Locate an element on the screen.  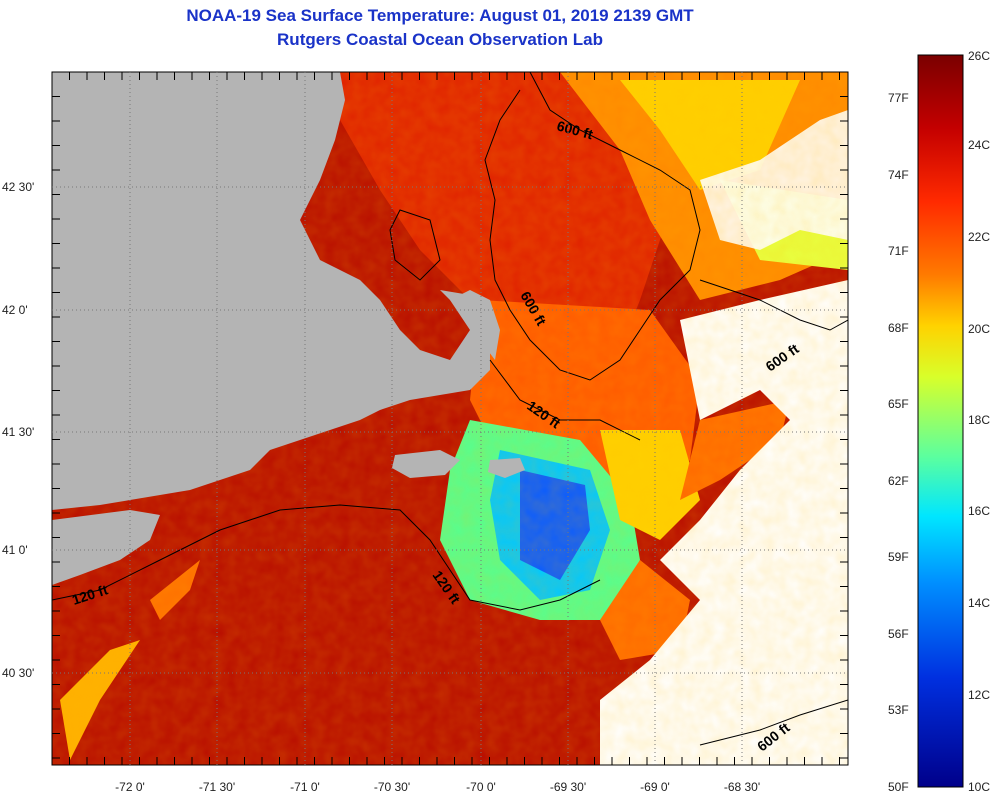
colorbar-c-label: 16C is located at coordinates (979, 511).